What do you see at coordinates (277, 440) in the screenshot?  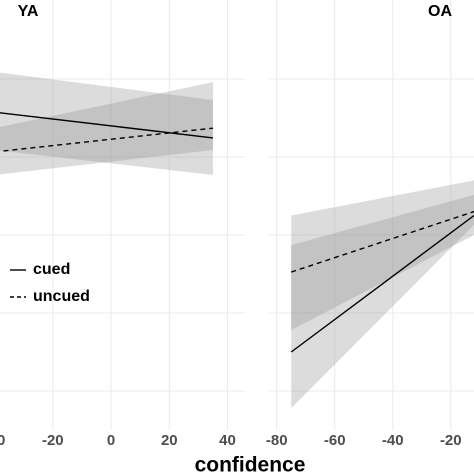 I see `x-tick-label: -80` at bounding box center [277, 440].